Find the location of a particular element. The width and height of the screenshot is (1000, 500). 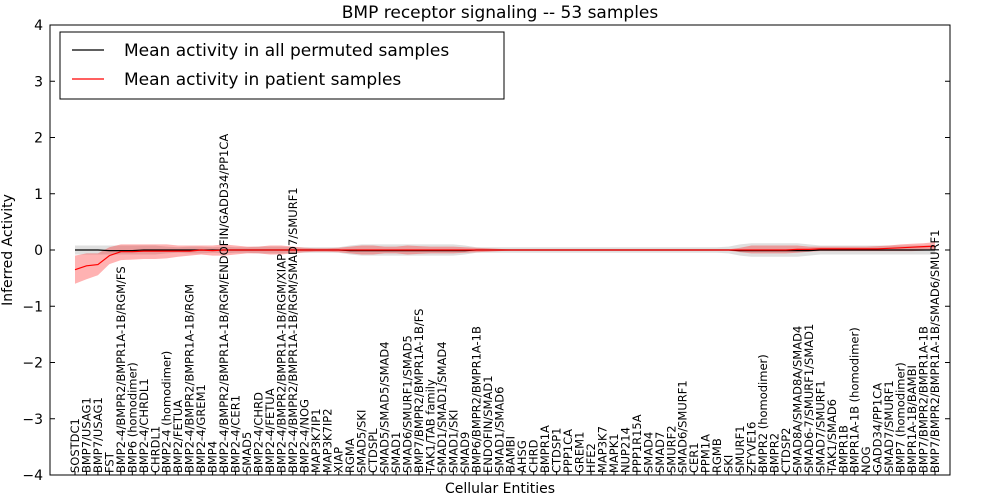

y-tick-label: −2 is located at coordinates (32, 364).